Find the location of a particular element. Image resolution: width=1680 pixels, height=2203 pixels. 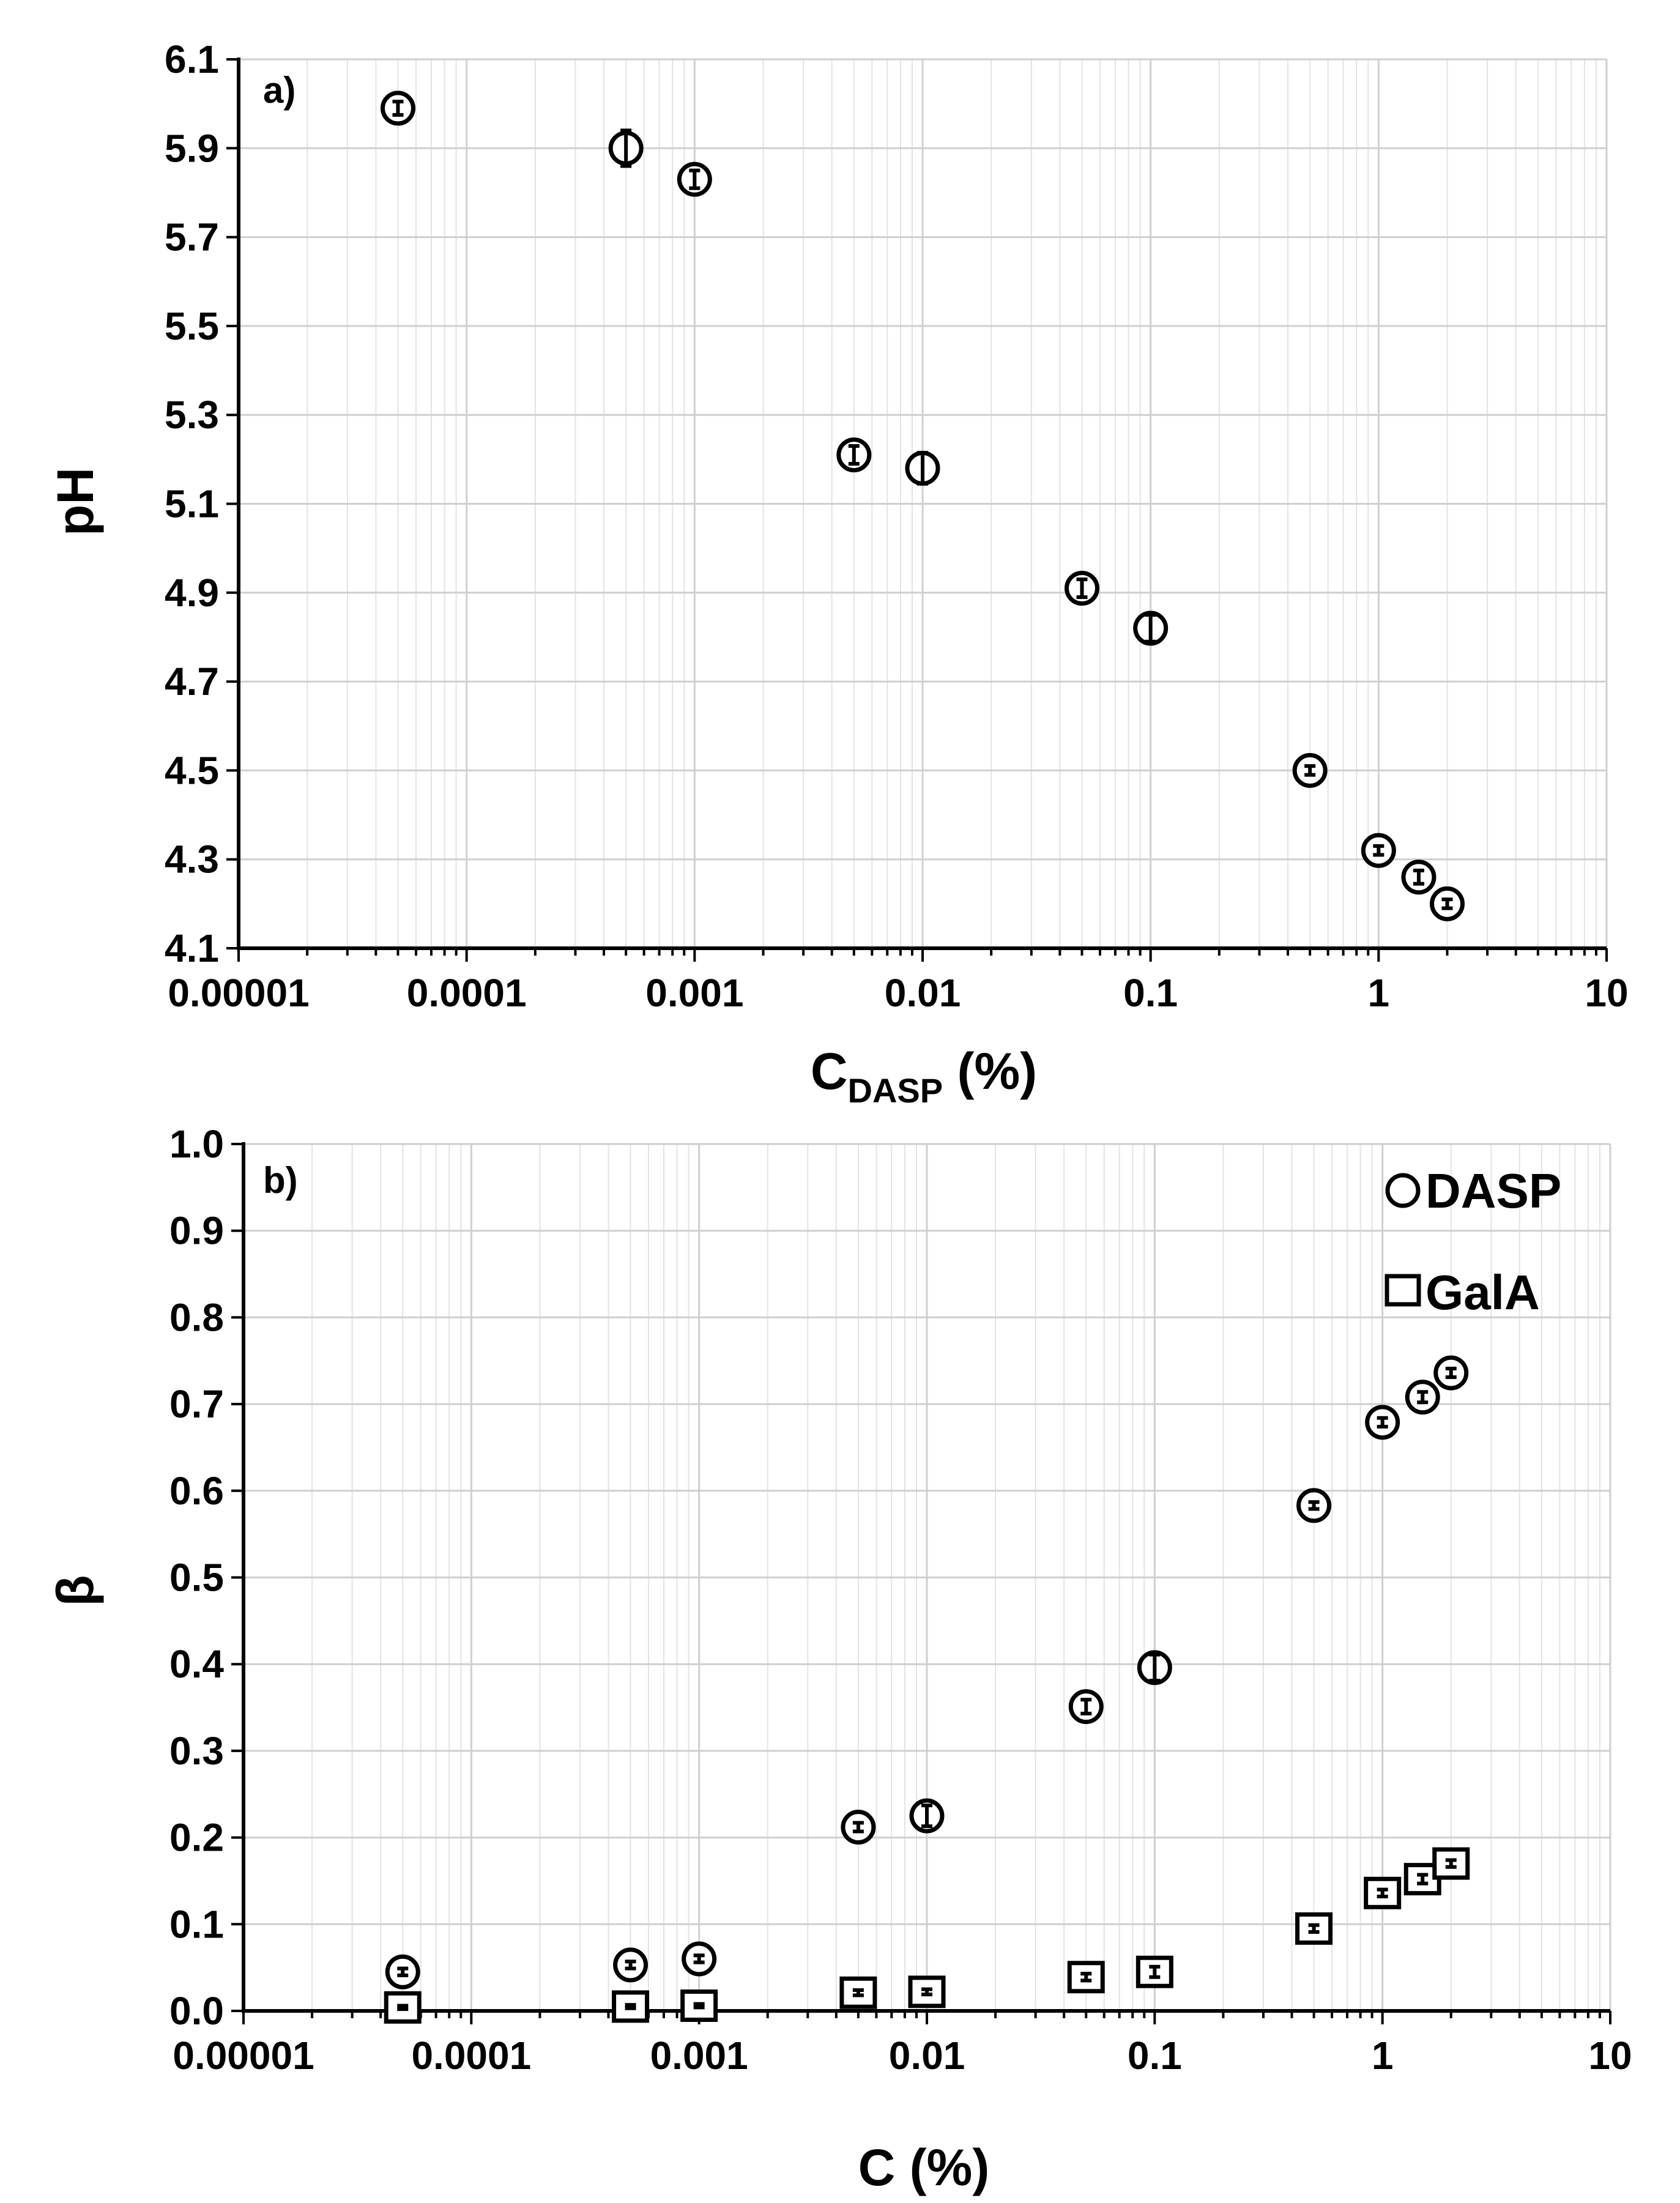

y-tick-label: 5.1 is located at coordinates (192, 504).